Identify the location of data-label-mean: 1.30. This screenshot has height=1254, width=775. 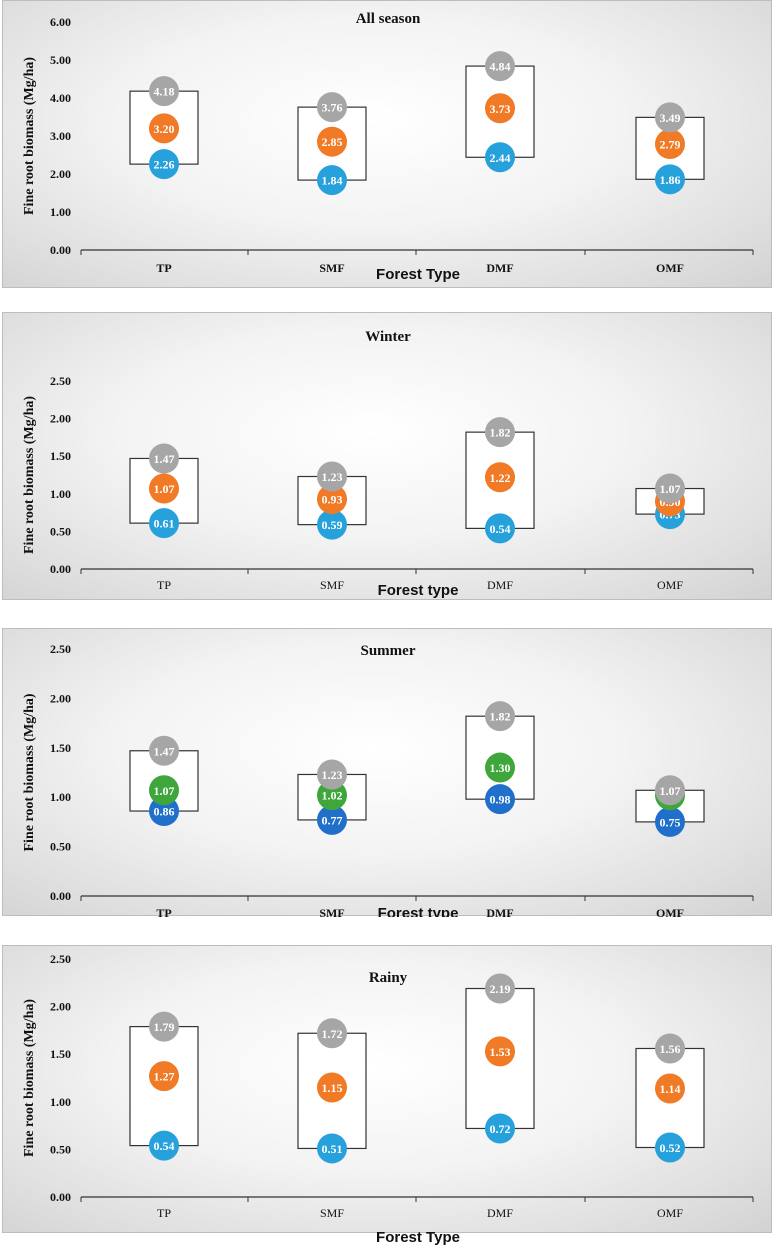
(500, 768).